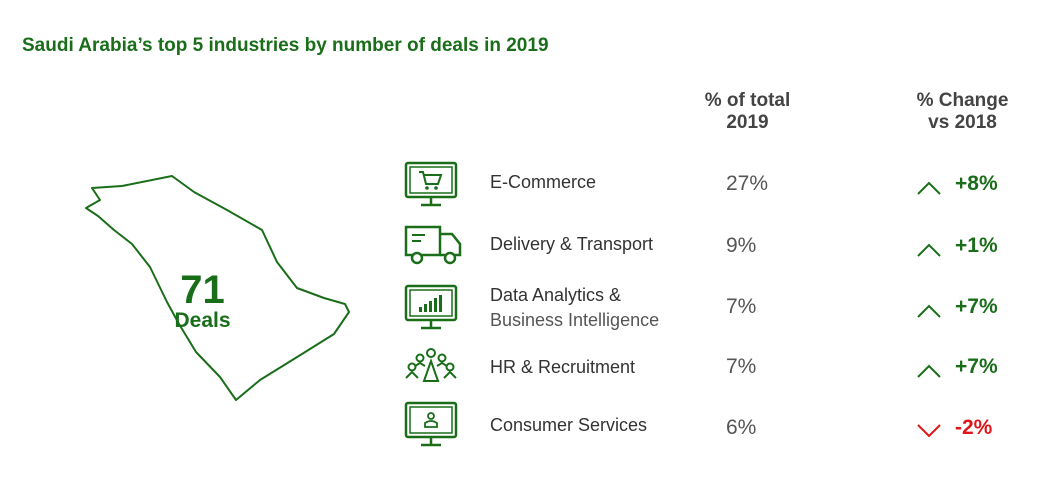  What do you see at coordinates (202, 290) in the screenshot?
I see `total-deals-number: 71` at bounding box center [202, 290].